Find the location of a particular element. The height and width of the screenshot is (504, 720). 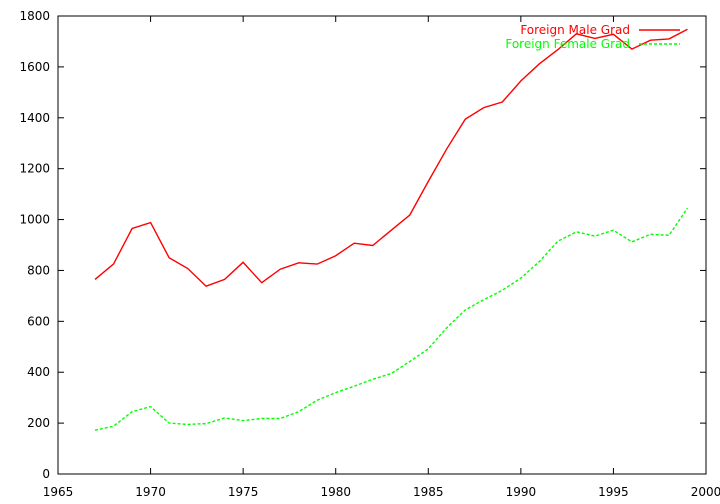

y-tick-label: 1600 is located at coordinates (34, 67).